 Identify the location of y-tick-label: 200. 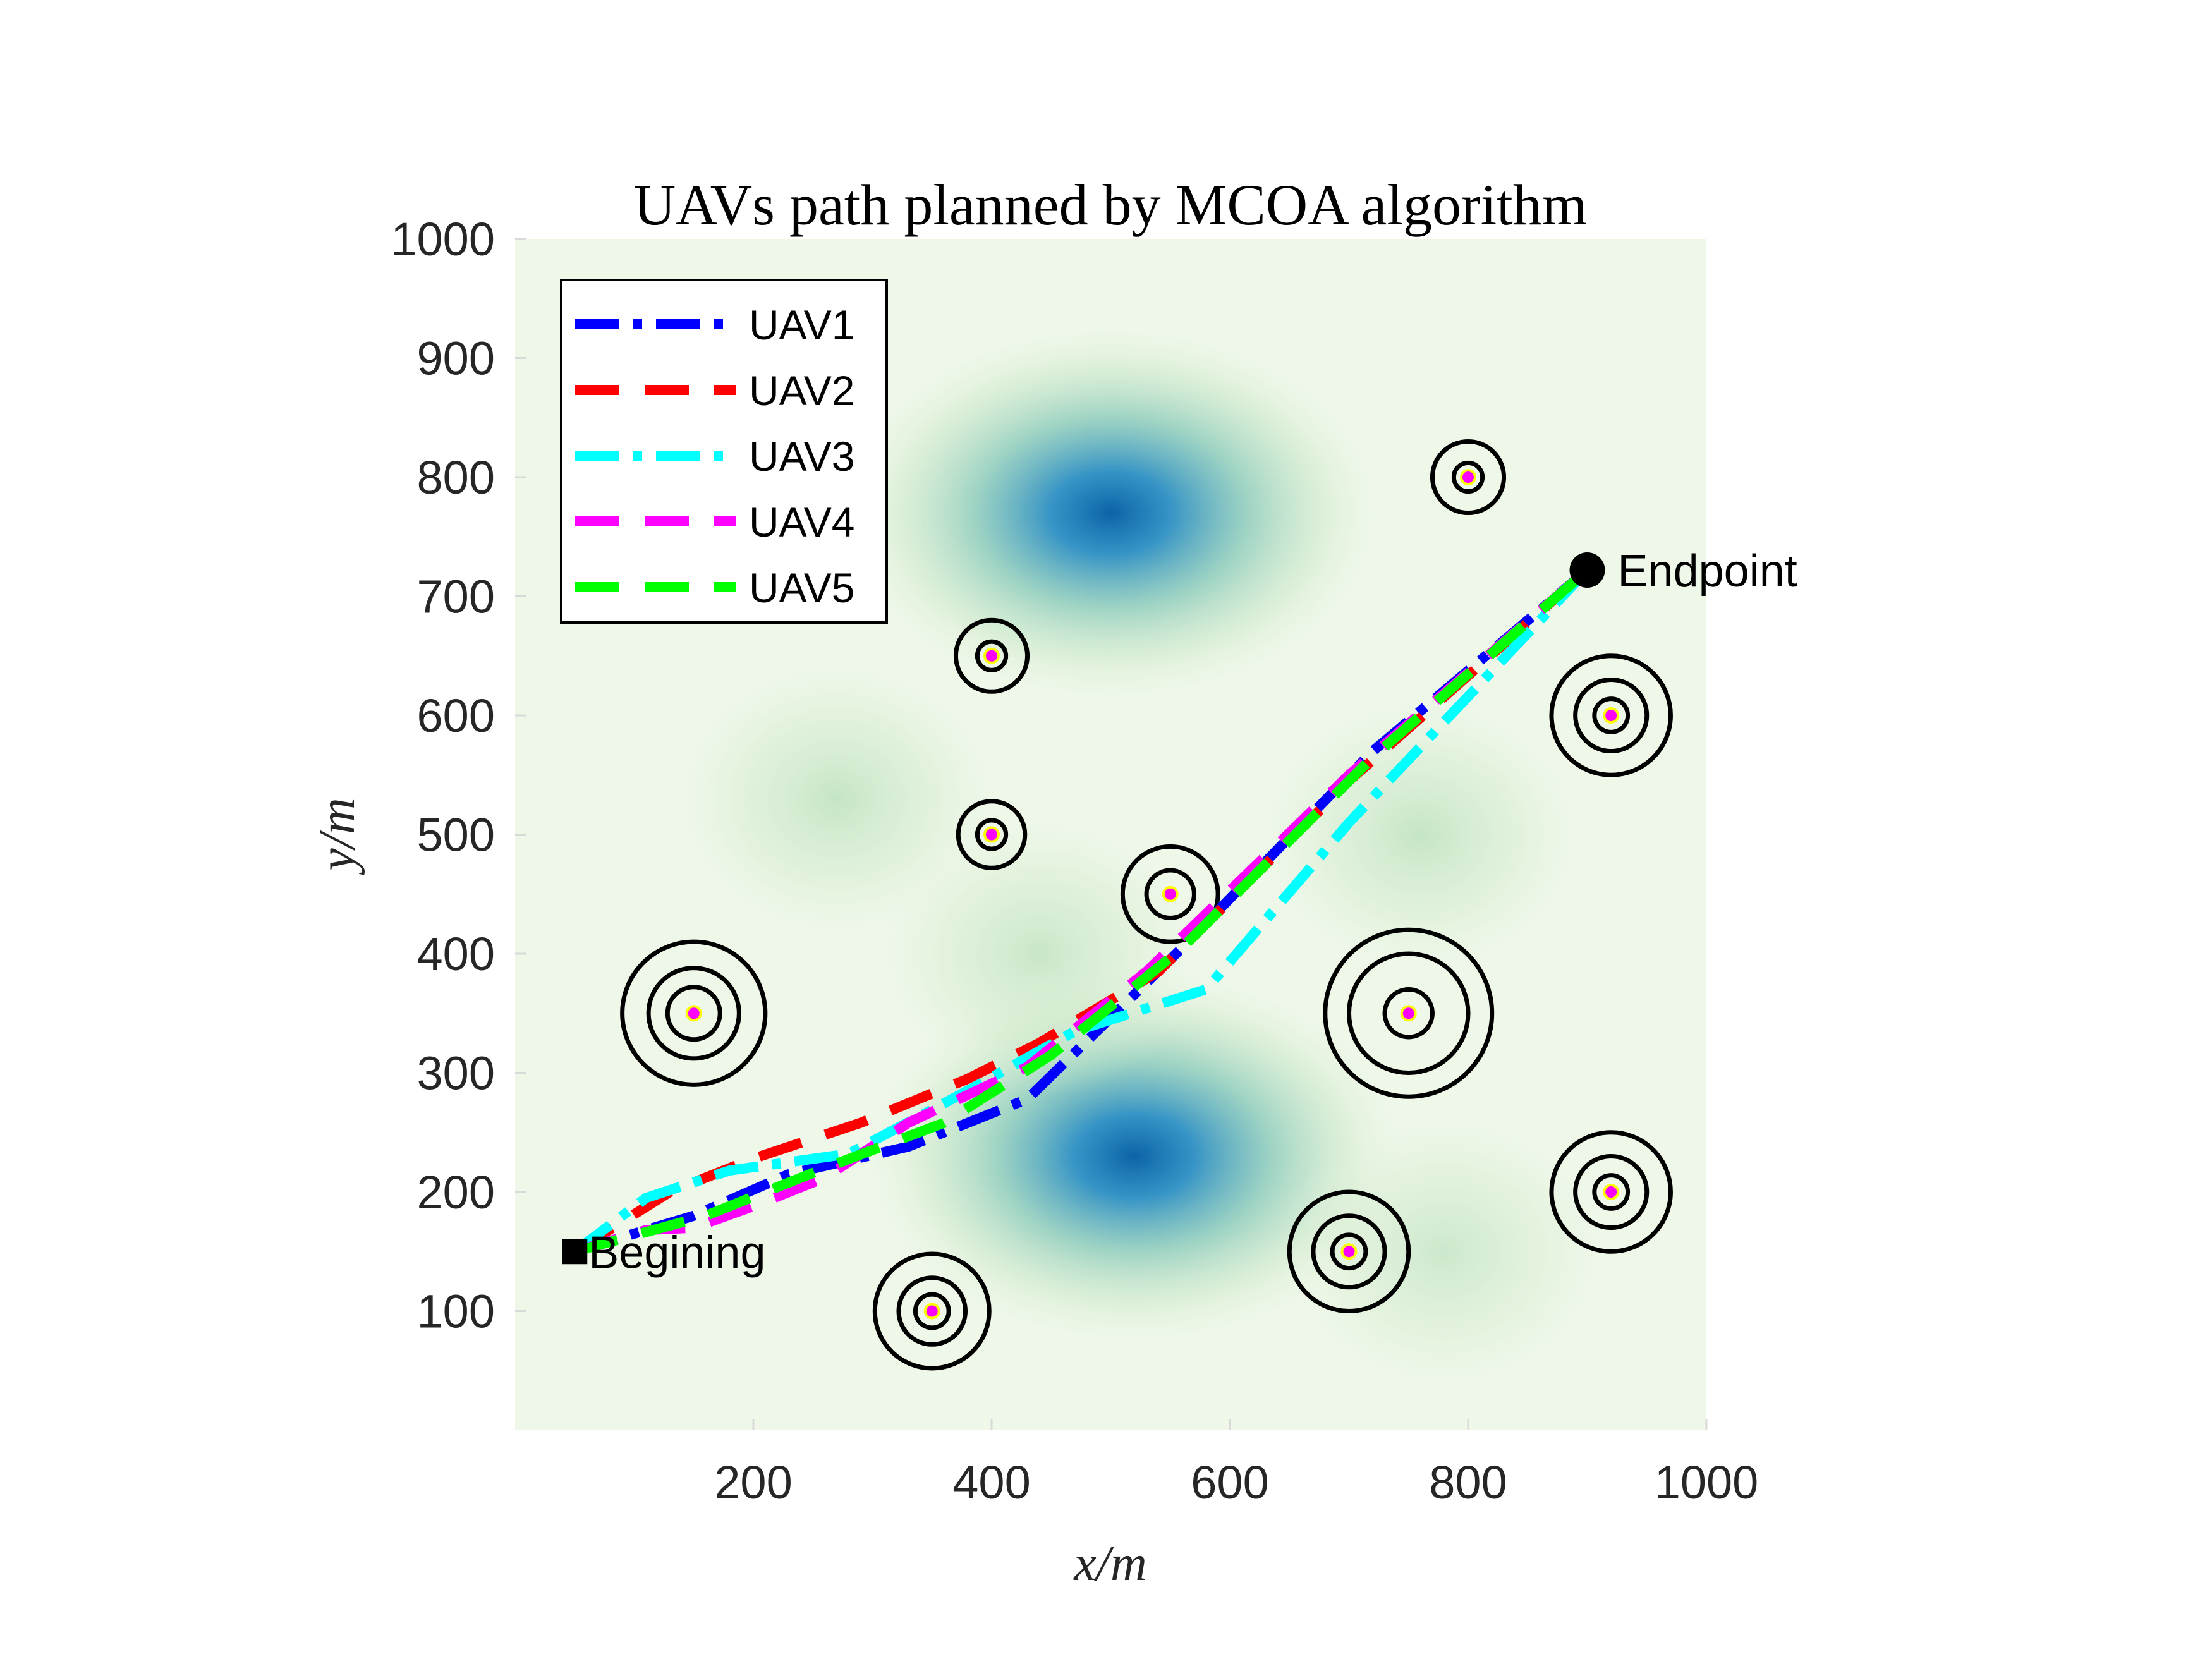
(456, 1192).